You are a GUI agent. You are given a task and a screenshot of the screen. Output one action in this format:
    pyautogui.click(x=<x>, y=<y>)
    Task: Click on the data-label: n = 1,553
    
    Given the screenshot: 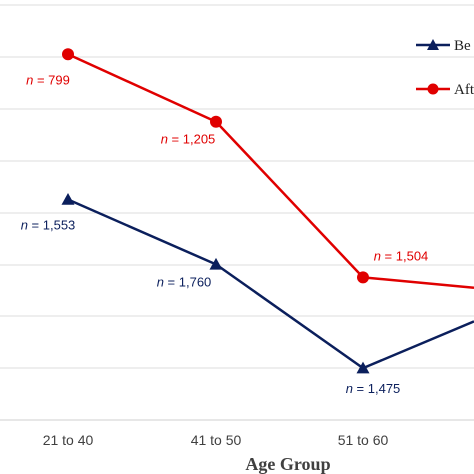 What is the action you would take?
    pyautogui.click(x=48, y=225)
    